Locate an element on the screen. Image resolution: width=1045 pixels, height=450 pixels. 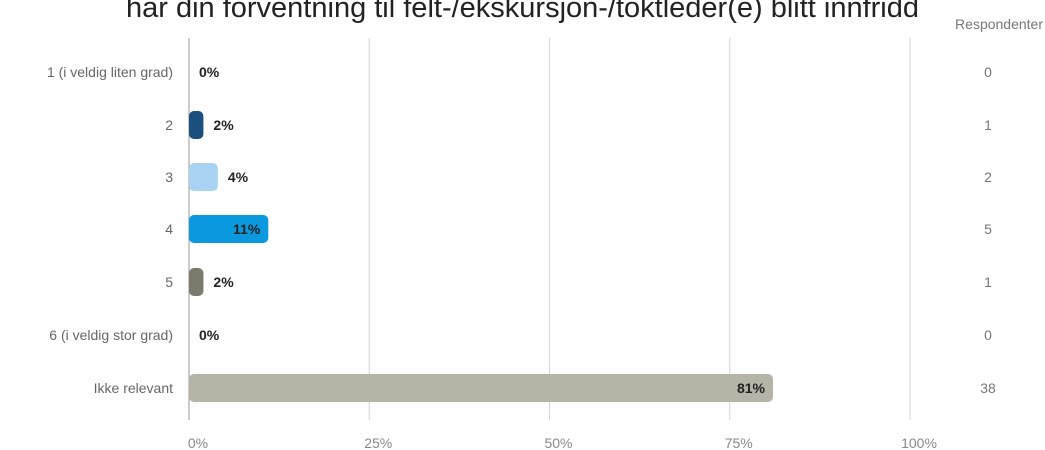
respondents-header: Respondenter is located at coordinates (999, 24).